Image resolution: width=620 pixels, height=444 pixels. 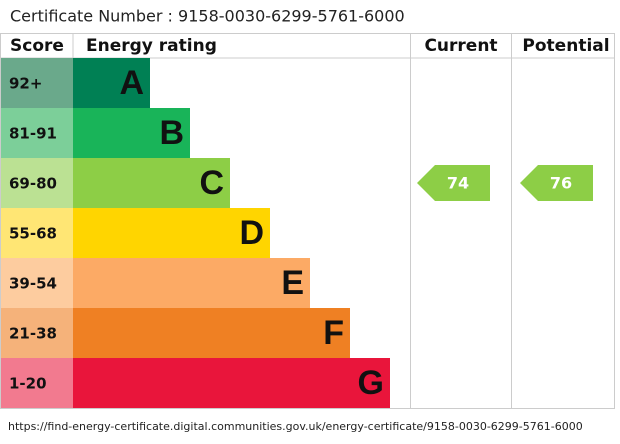 What do you see at coordinates (460, 46) in the screenshot?
I see `column-header: Current` at bounding box center [460, 46].